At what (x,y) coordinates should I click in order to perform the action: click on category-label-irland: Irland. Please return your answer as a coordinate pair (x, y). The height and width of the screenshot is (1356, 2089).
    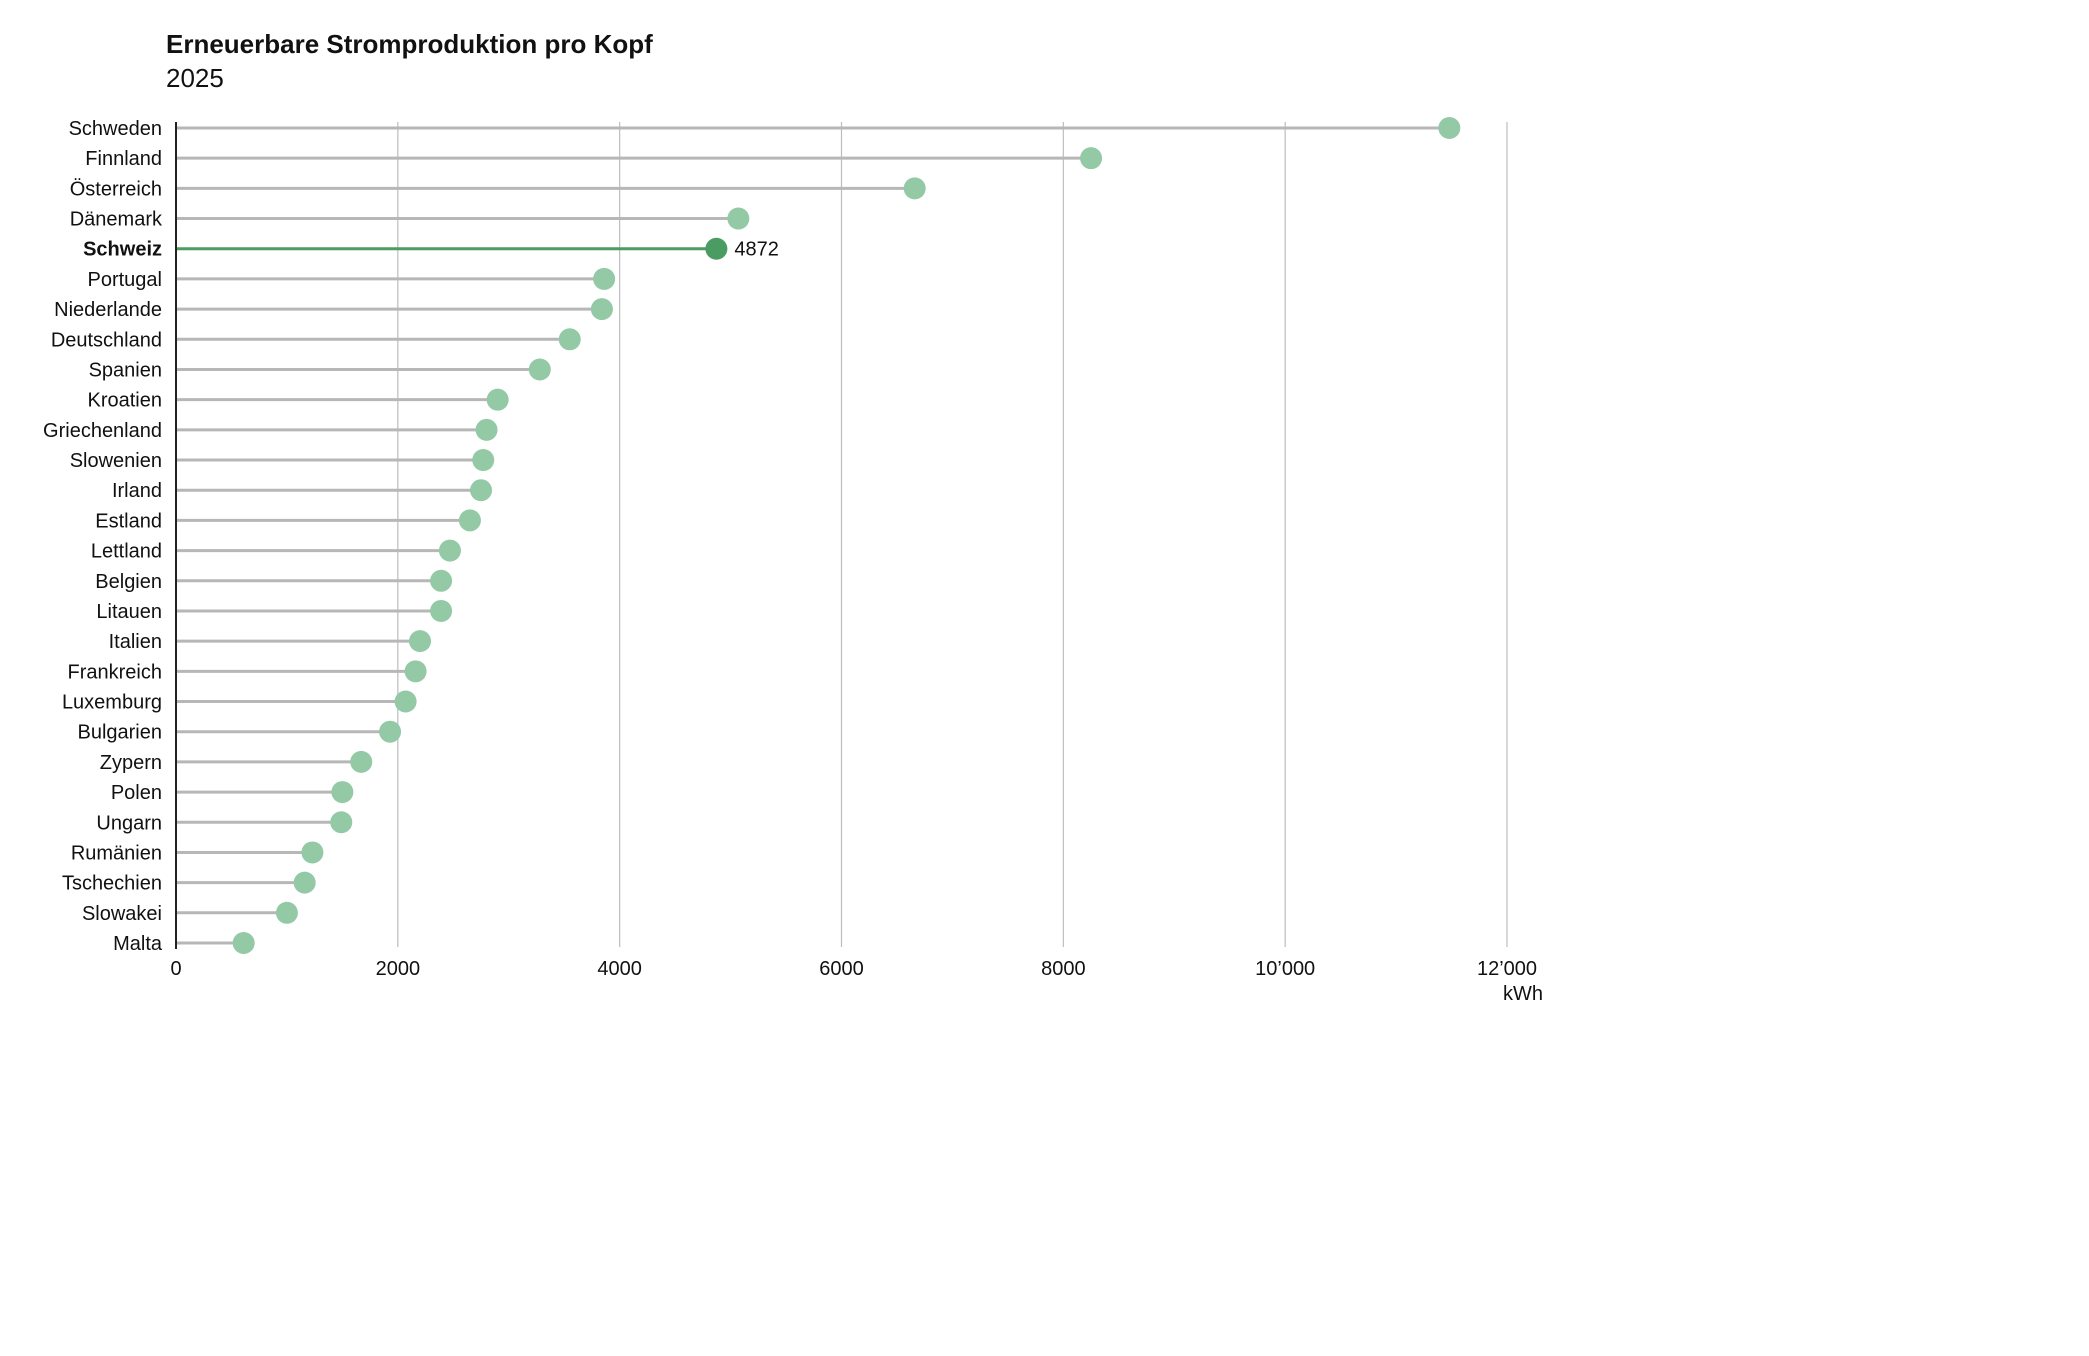
    Looking at the image, I should click on (137, 491).